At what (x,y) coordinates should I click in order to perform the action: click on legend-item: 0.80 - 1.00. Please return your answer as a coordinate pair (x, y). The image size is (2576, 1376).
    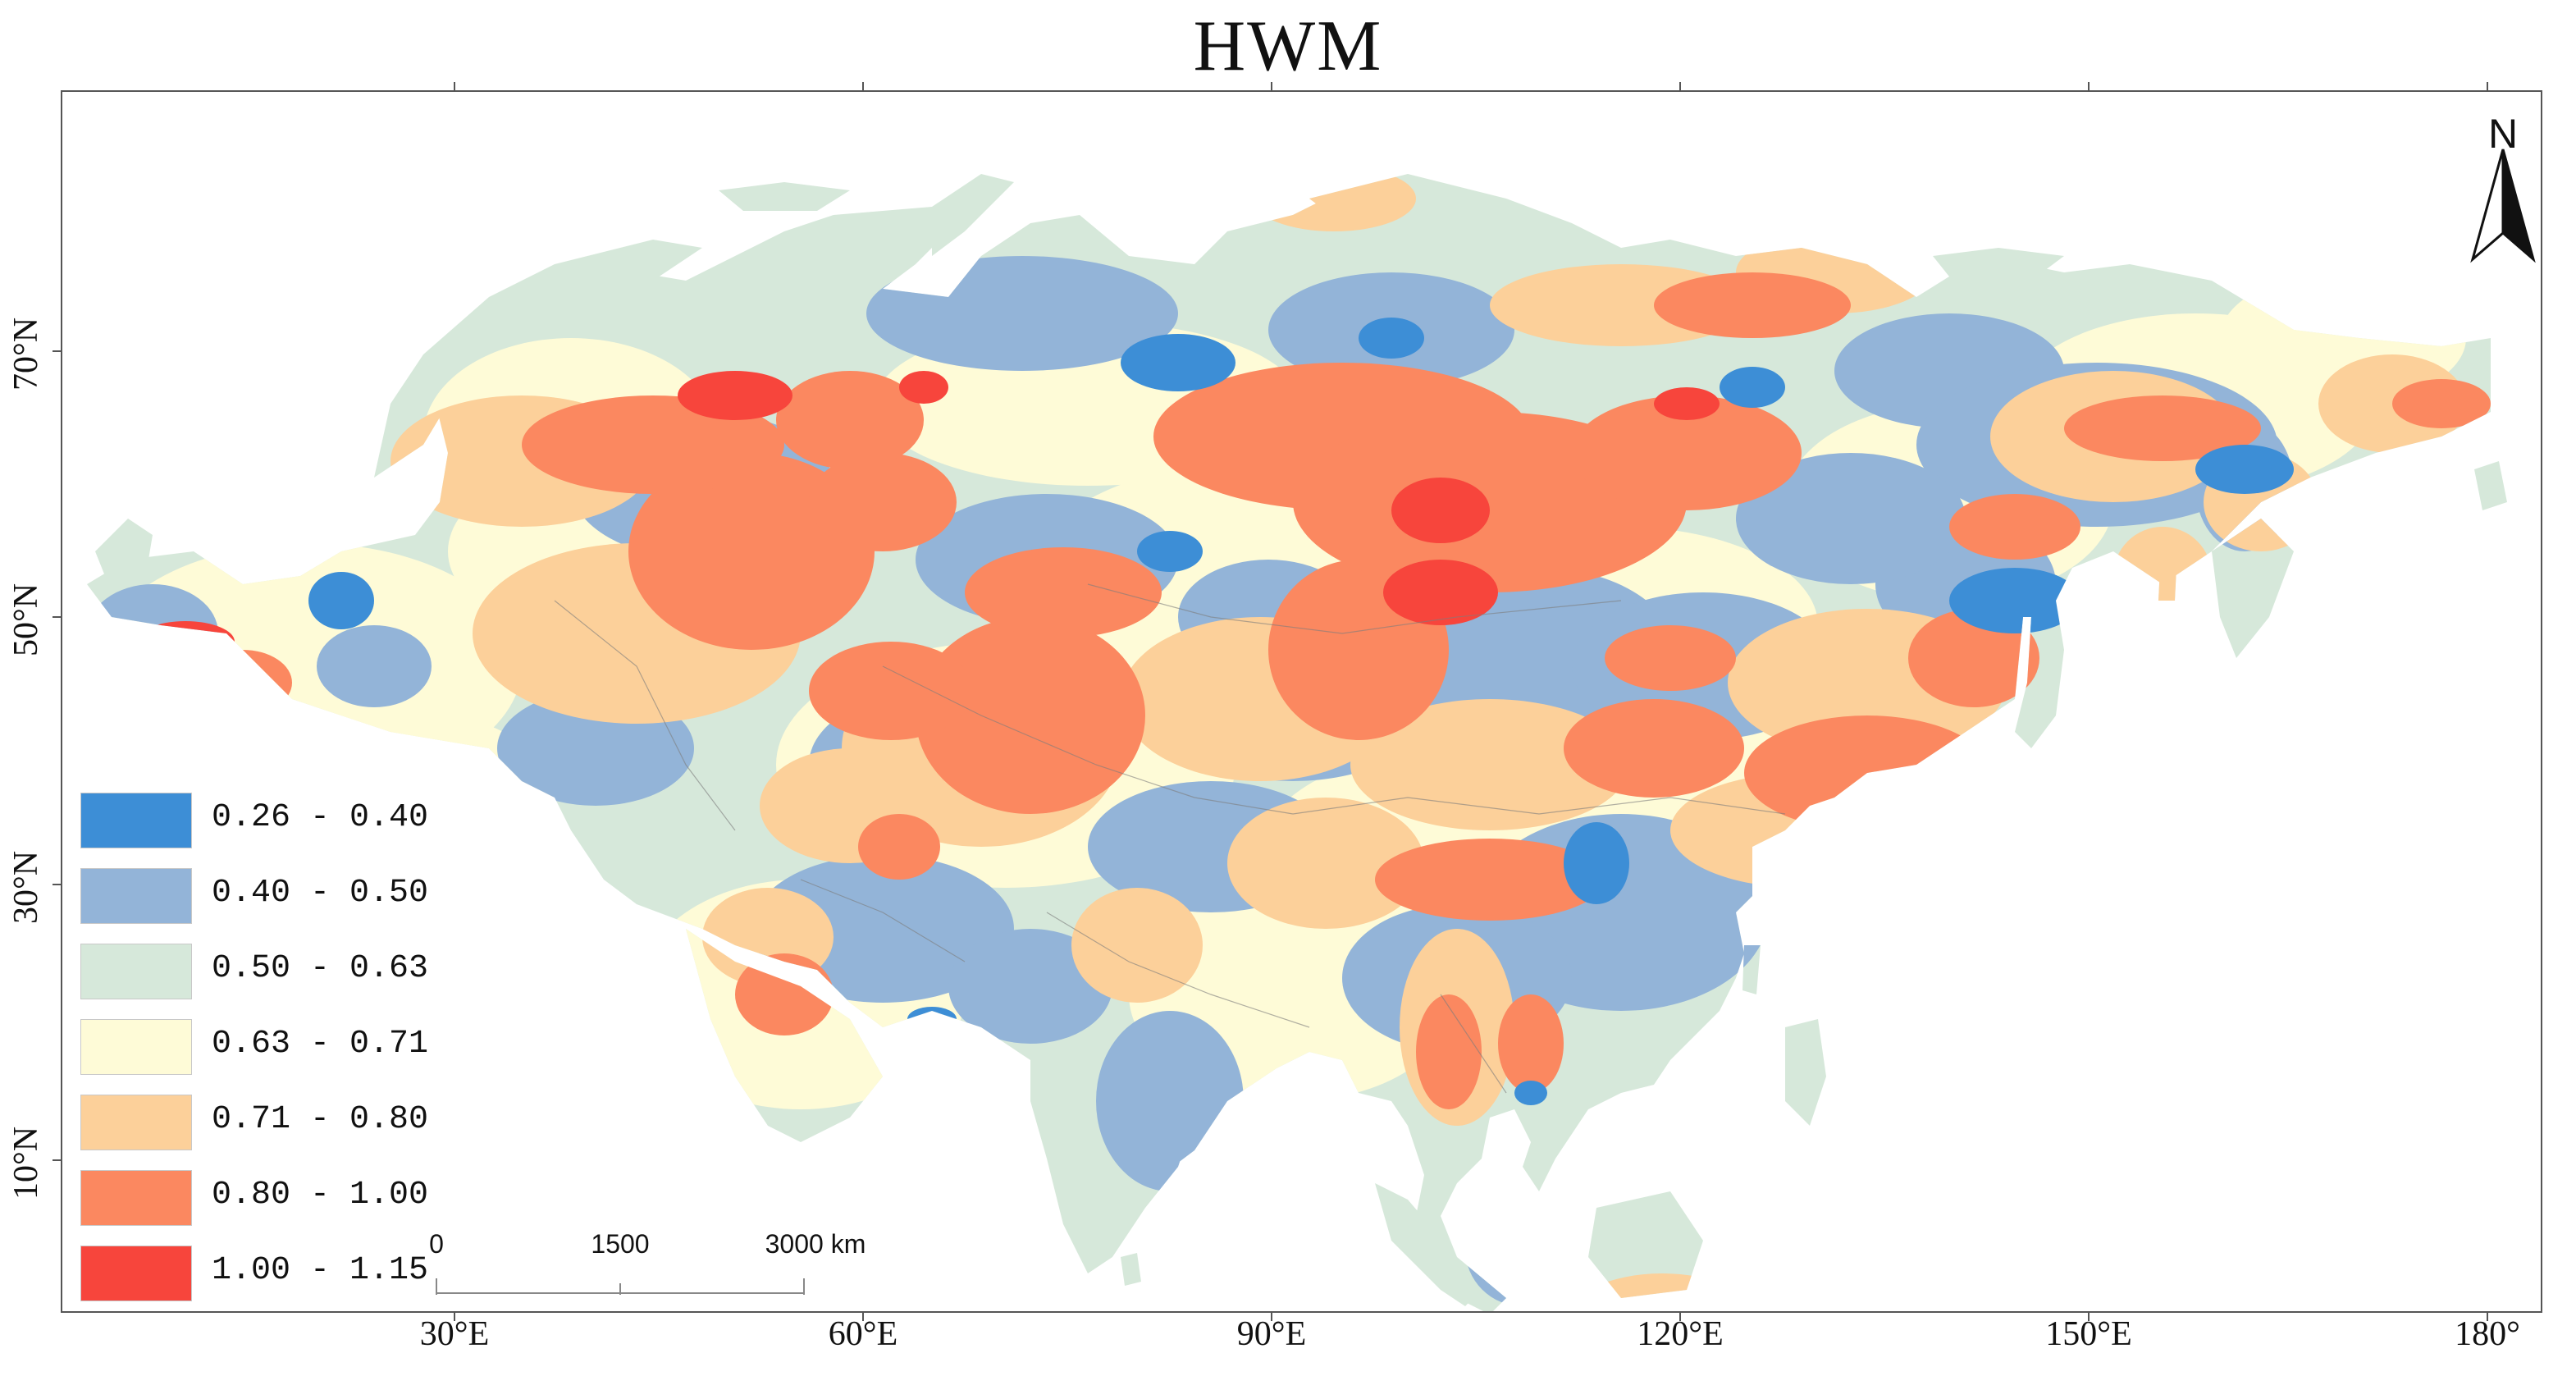
    Looking at the image, I should click on (294, 1201).